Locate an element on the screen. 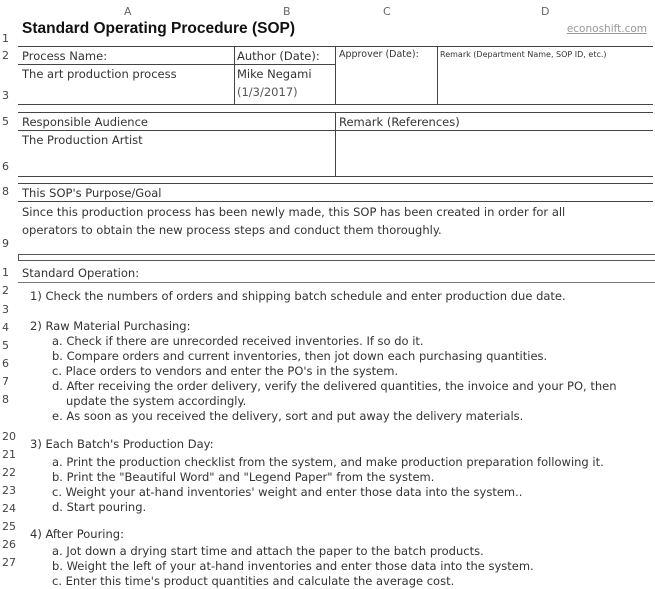  remark-label: Remark (Department Name, SOP ID, etc.) is located at coordinates (523, 54).